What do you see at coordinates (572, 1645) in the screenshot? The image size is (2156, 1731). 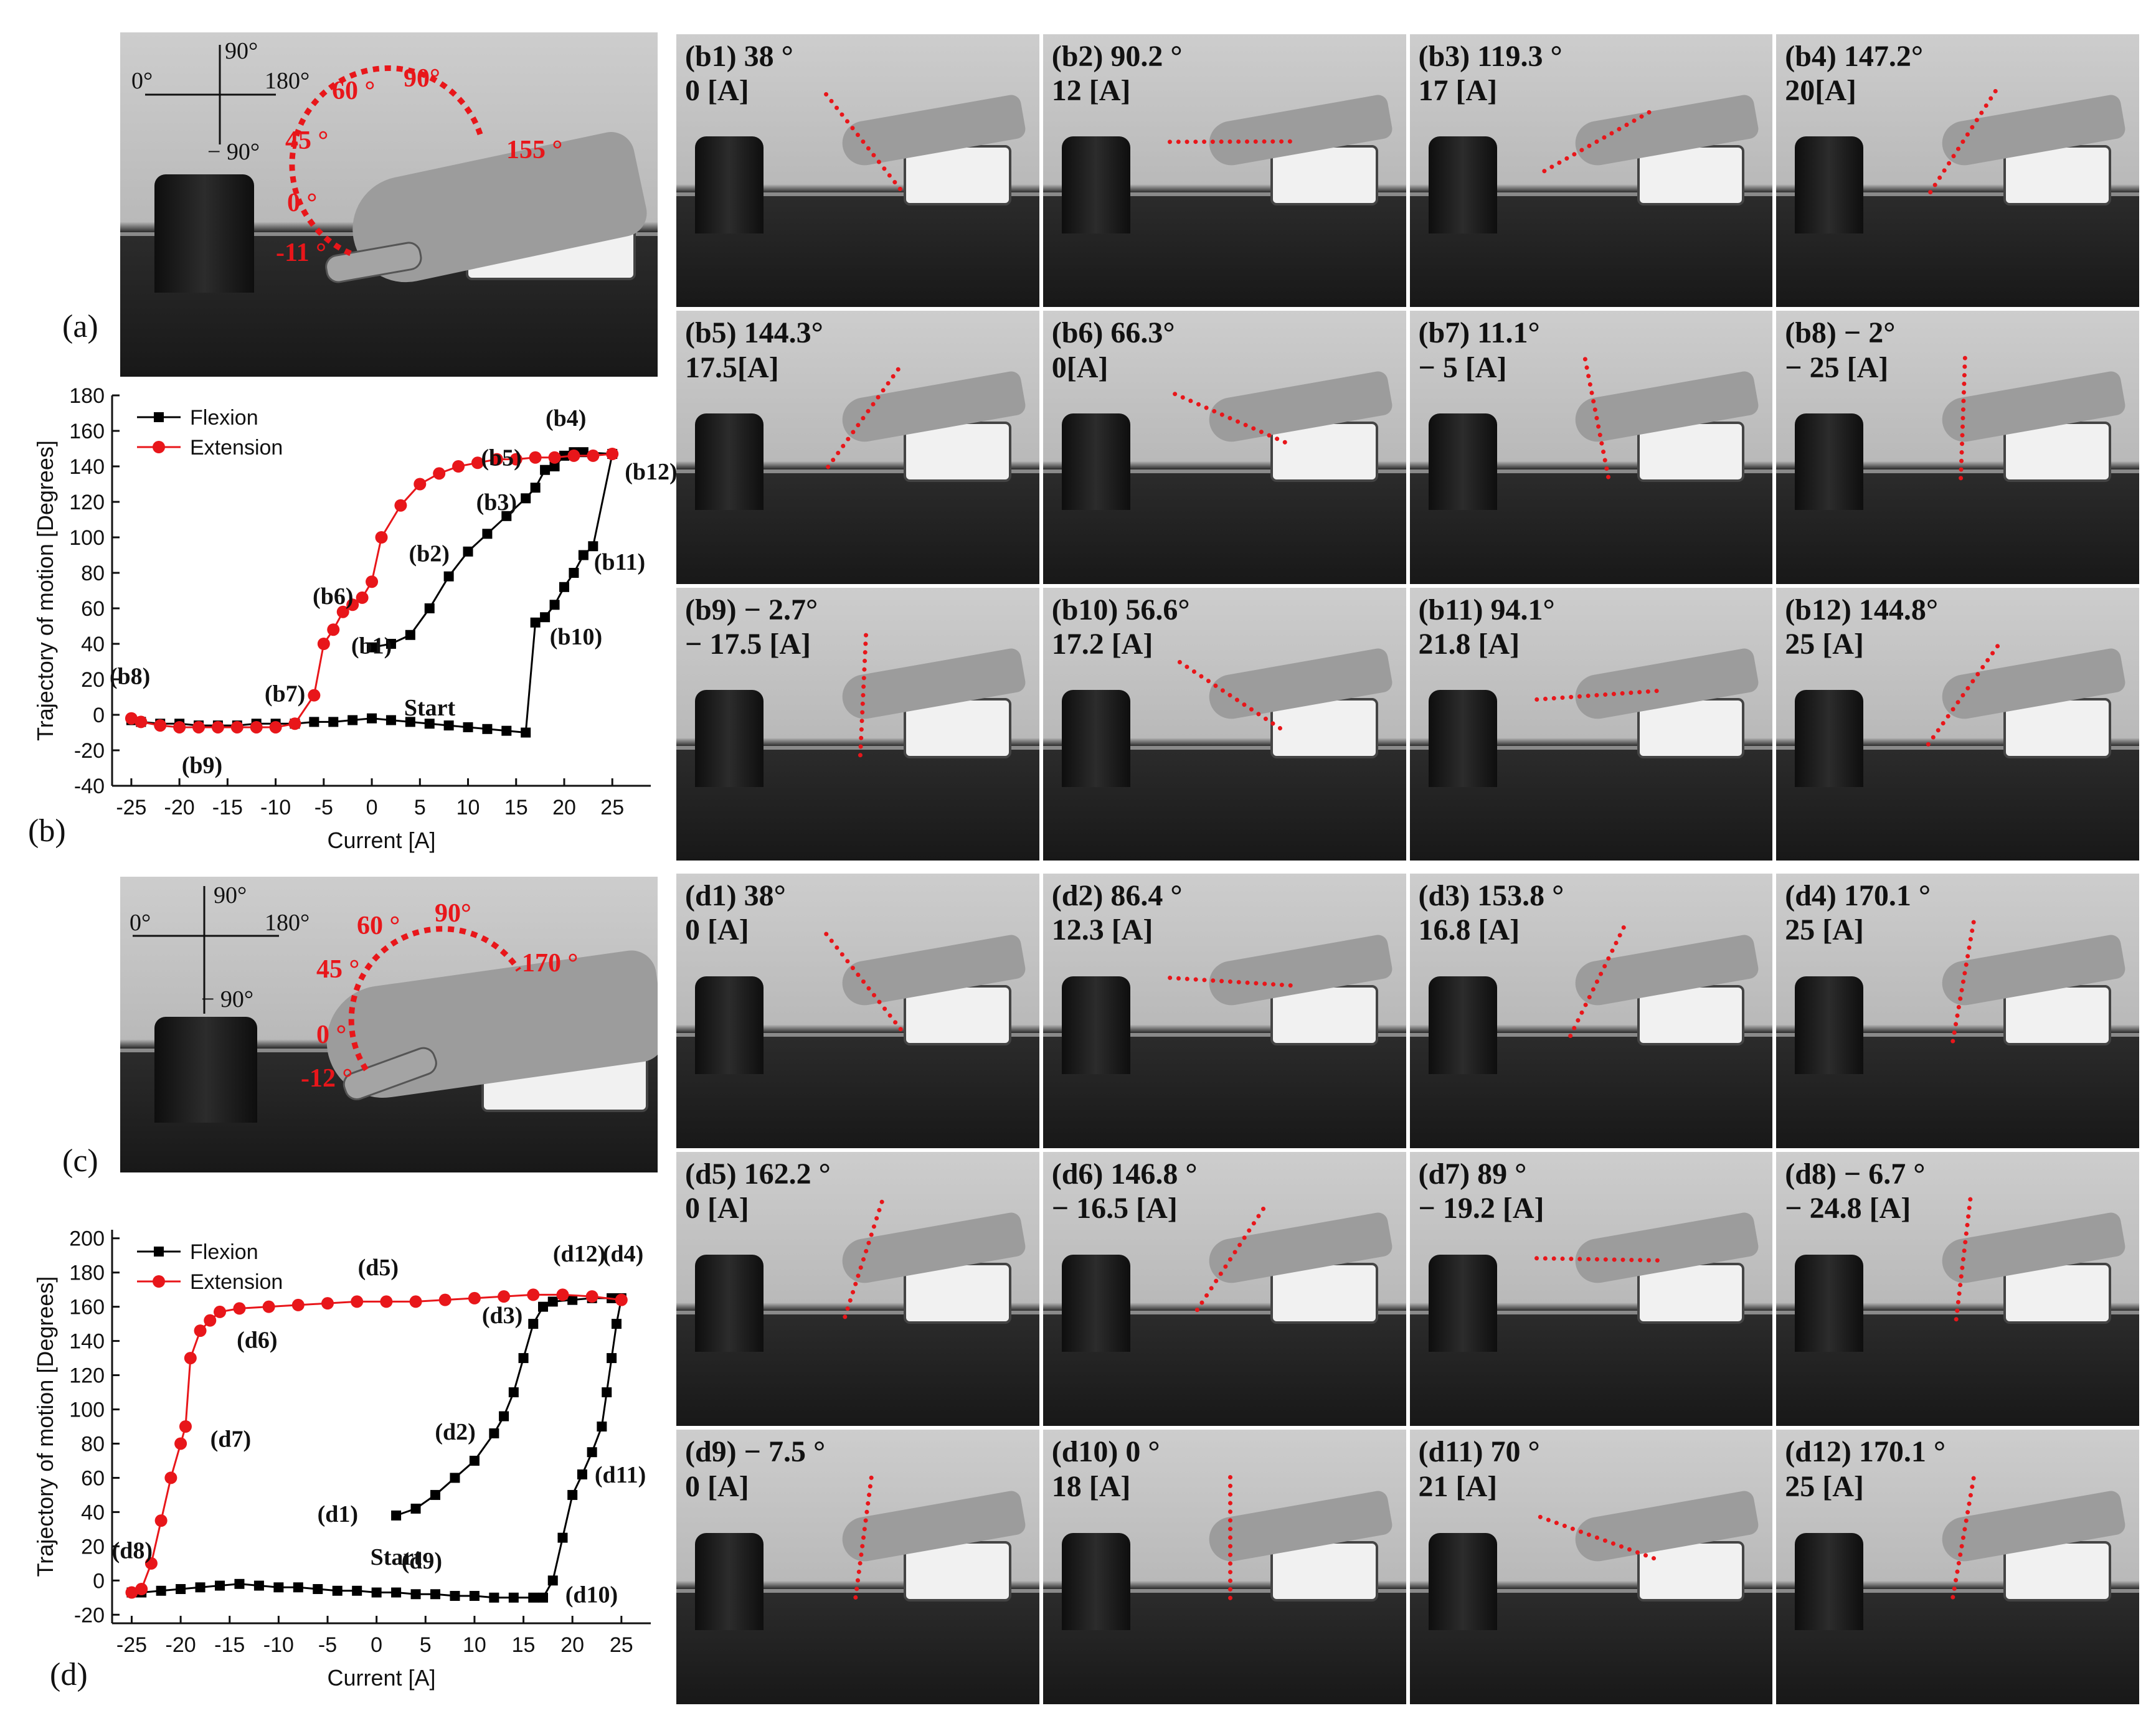 I see `x-tick-label: 20` at bounding box center [572, 1645].